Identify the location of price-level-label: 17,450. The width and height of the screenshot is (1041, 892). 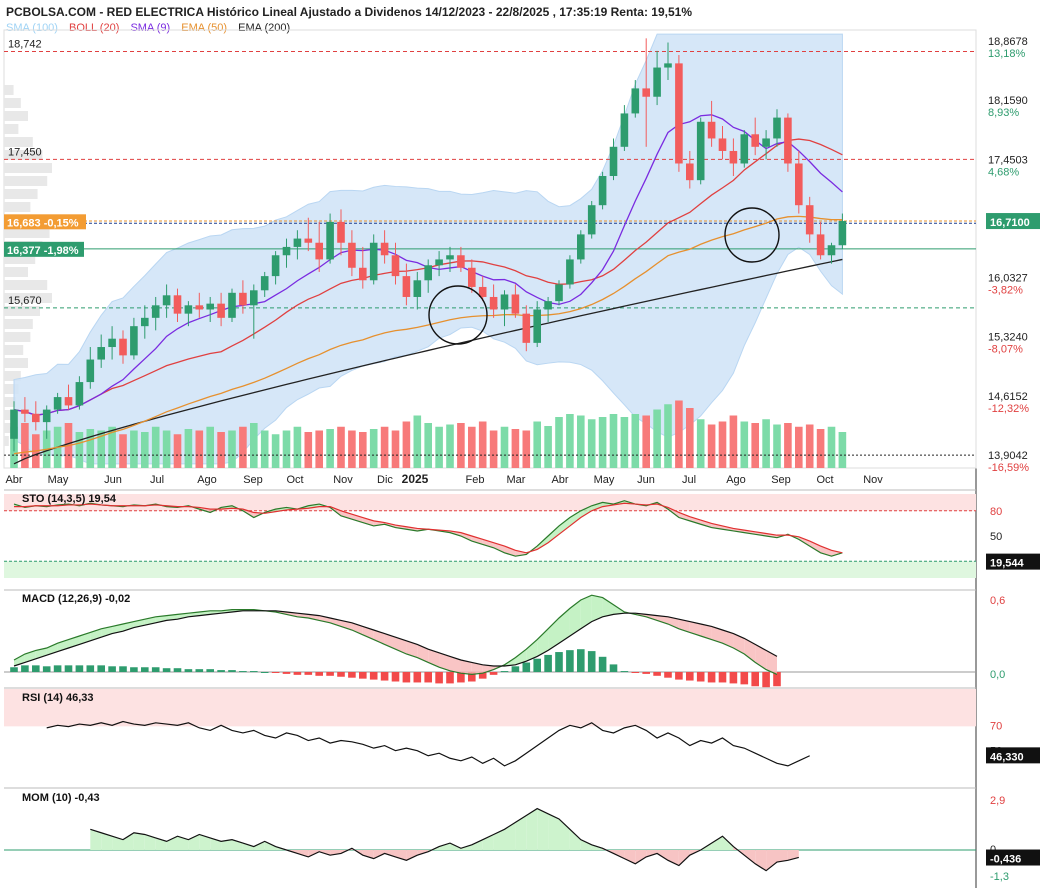
(25, 152).